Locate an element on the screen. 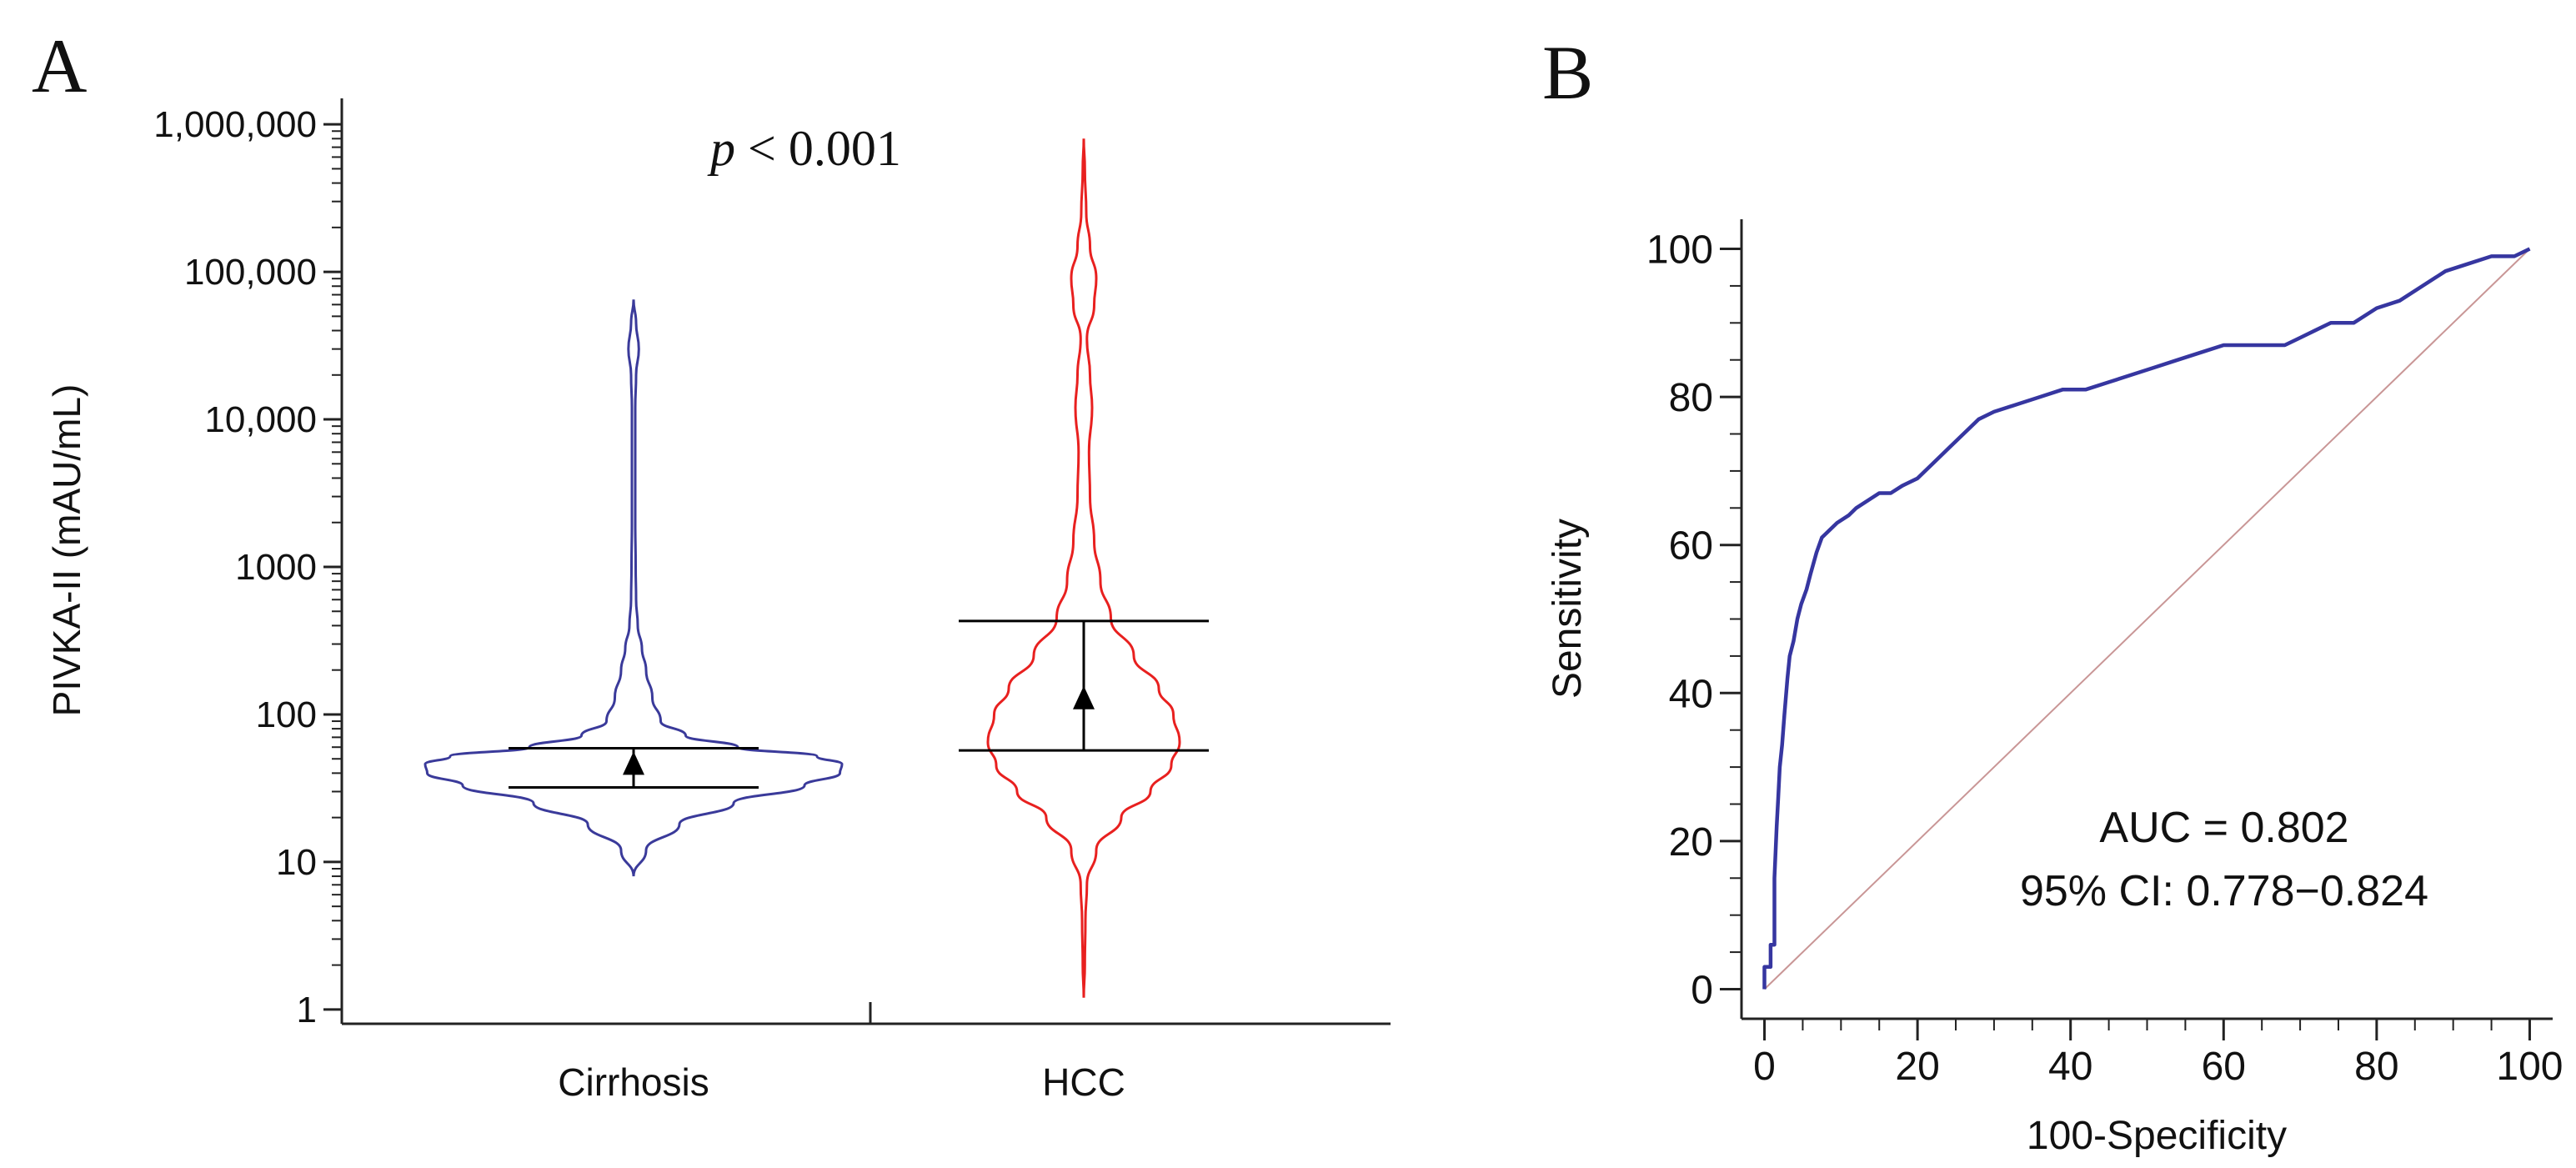 The width and height of the screenshot is (2576, 1168). y-tick-label: 1,000,000 is located at coordinates (235, 125).